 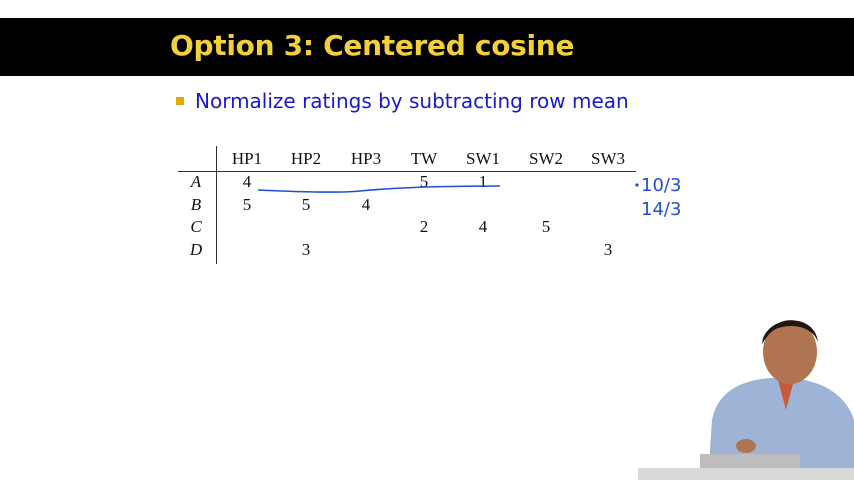 What do you see at coordinates (306, 158) in the screenshot?
I see `column-header: HP2` at bounding box center [306, 158].